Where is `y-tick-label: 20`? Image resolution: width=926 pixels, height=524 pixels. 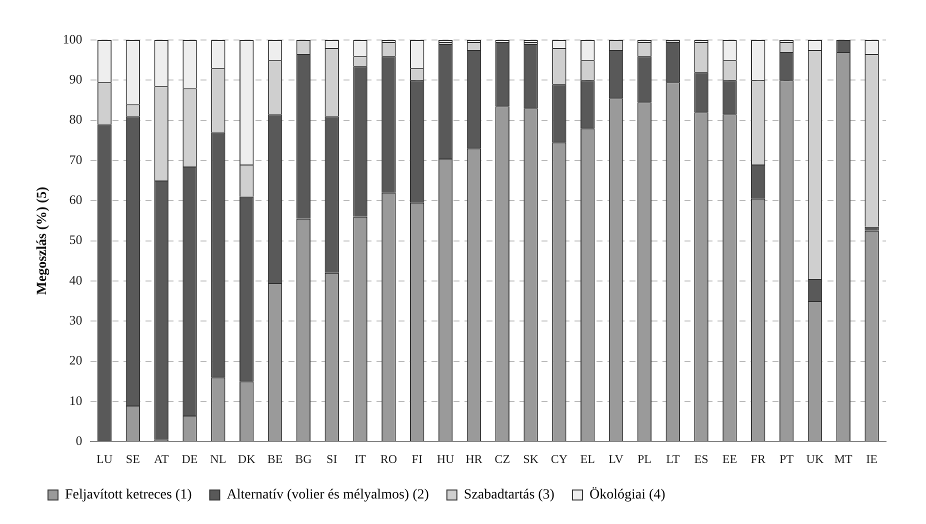 y-tick-label: 20 is located at coordinates (75, 360).